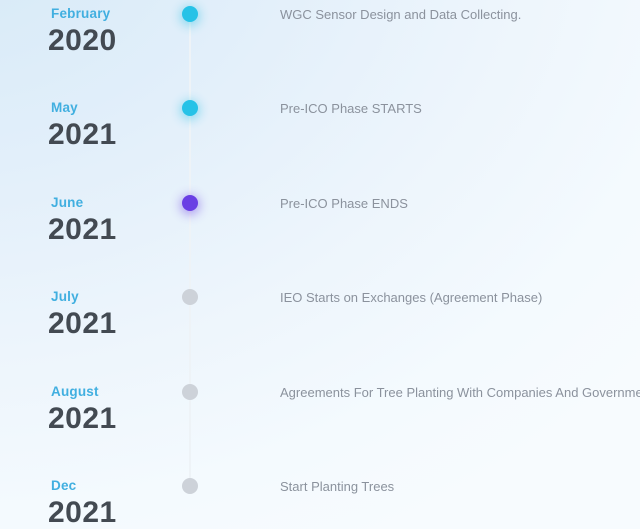 The height and width of the screenshot is (529, 640). I want to click on timeline-description: Start Planting Trees, so click(337, 486).